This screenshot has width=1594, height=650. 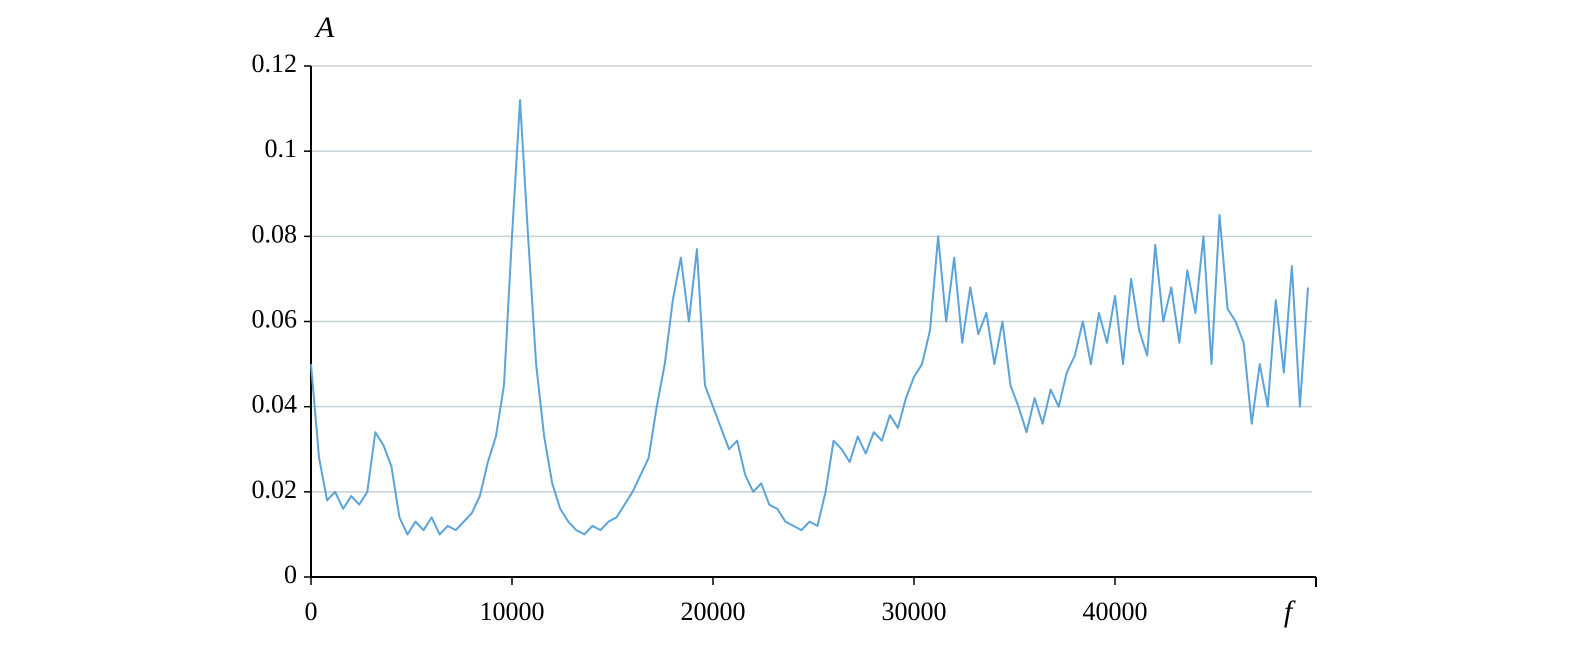 What do you see at coordinates (275, 233) in the screenshot?
I see `y-tick-label: 0.08` at bounding box center [275, 233].